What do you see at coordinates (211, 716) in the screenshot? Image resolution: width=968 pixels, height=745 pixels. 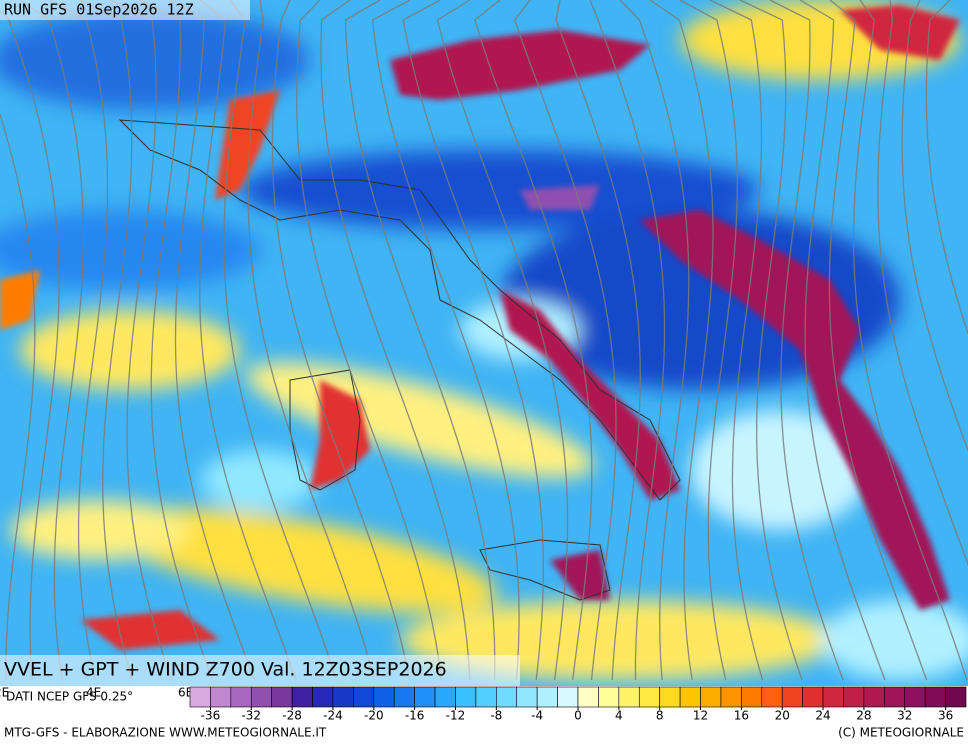 I see `colorbar-tick-label: -36` at bounding box center [211, 716].